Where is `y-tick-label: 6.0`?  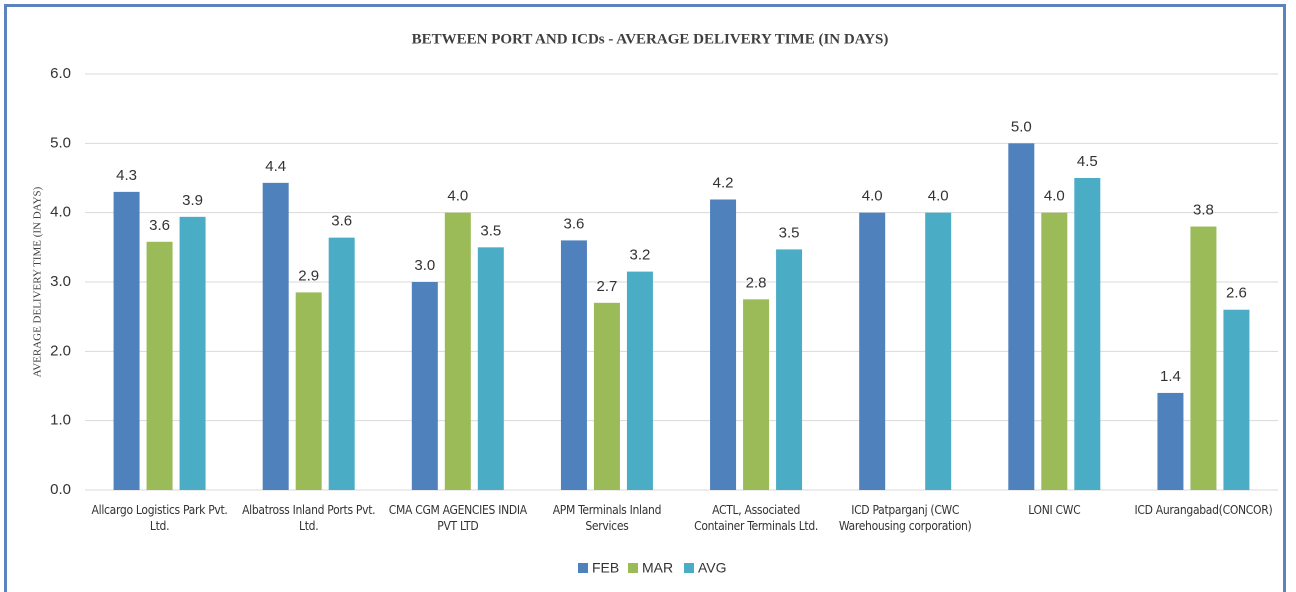 y-tick-label: 6.0 is located at coordinates (60, 73).